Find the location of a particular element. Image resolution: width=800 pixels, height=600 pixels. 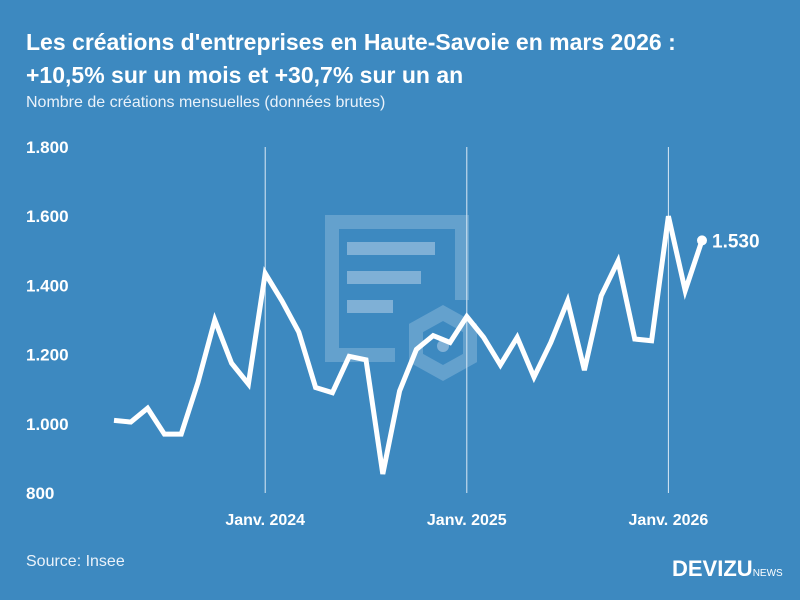

data-point is located at coordinates (702, 240).